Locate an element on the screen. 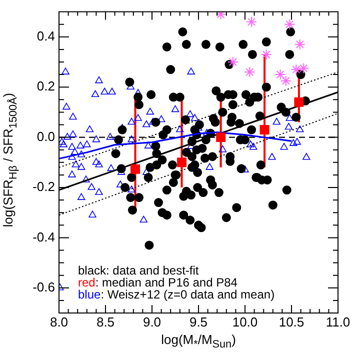  x-tick-label: 9.0 is located at coordinates (152, 322).